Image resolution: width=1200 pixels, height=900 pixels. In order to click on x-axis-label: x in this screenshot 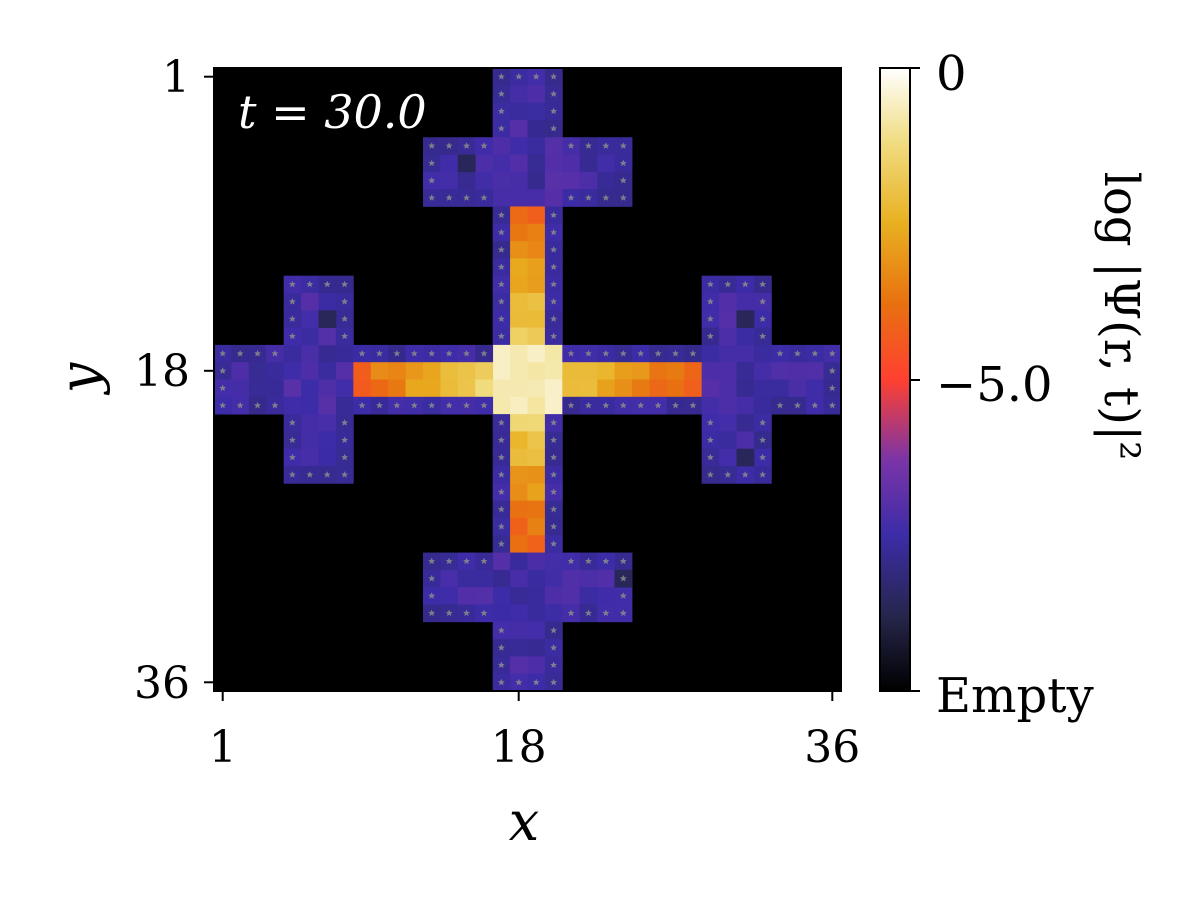, I will do `click(524, 821)`.